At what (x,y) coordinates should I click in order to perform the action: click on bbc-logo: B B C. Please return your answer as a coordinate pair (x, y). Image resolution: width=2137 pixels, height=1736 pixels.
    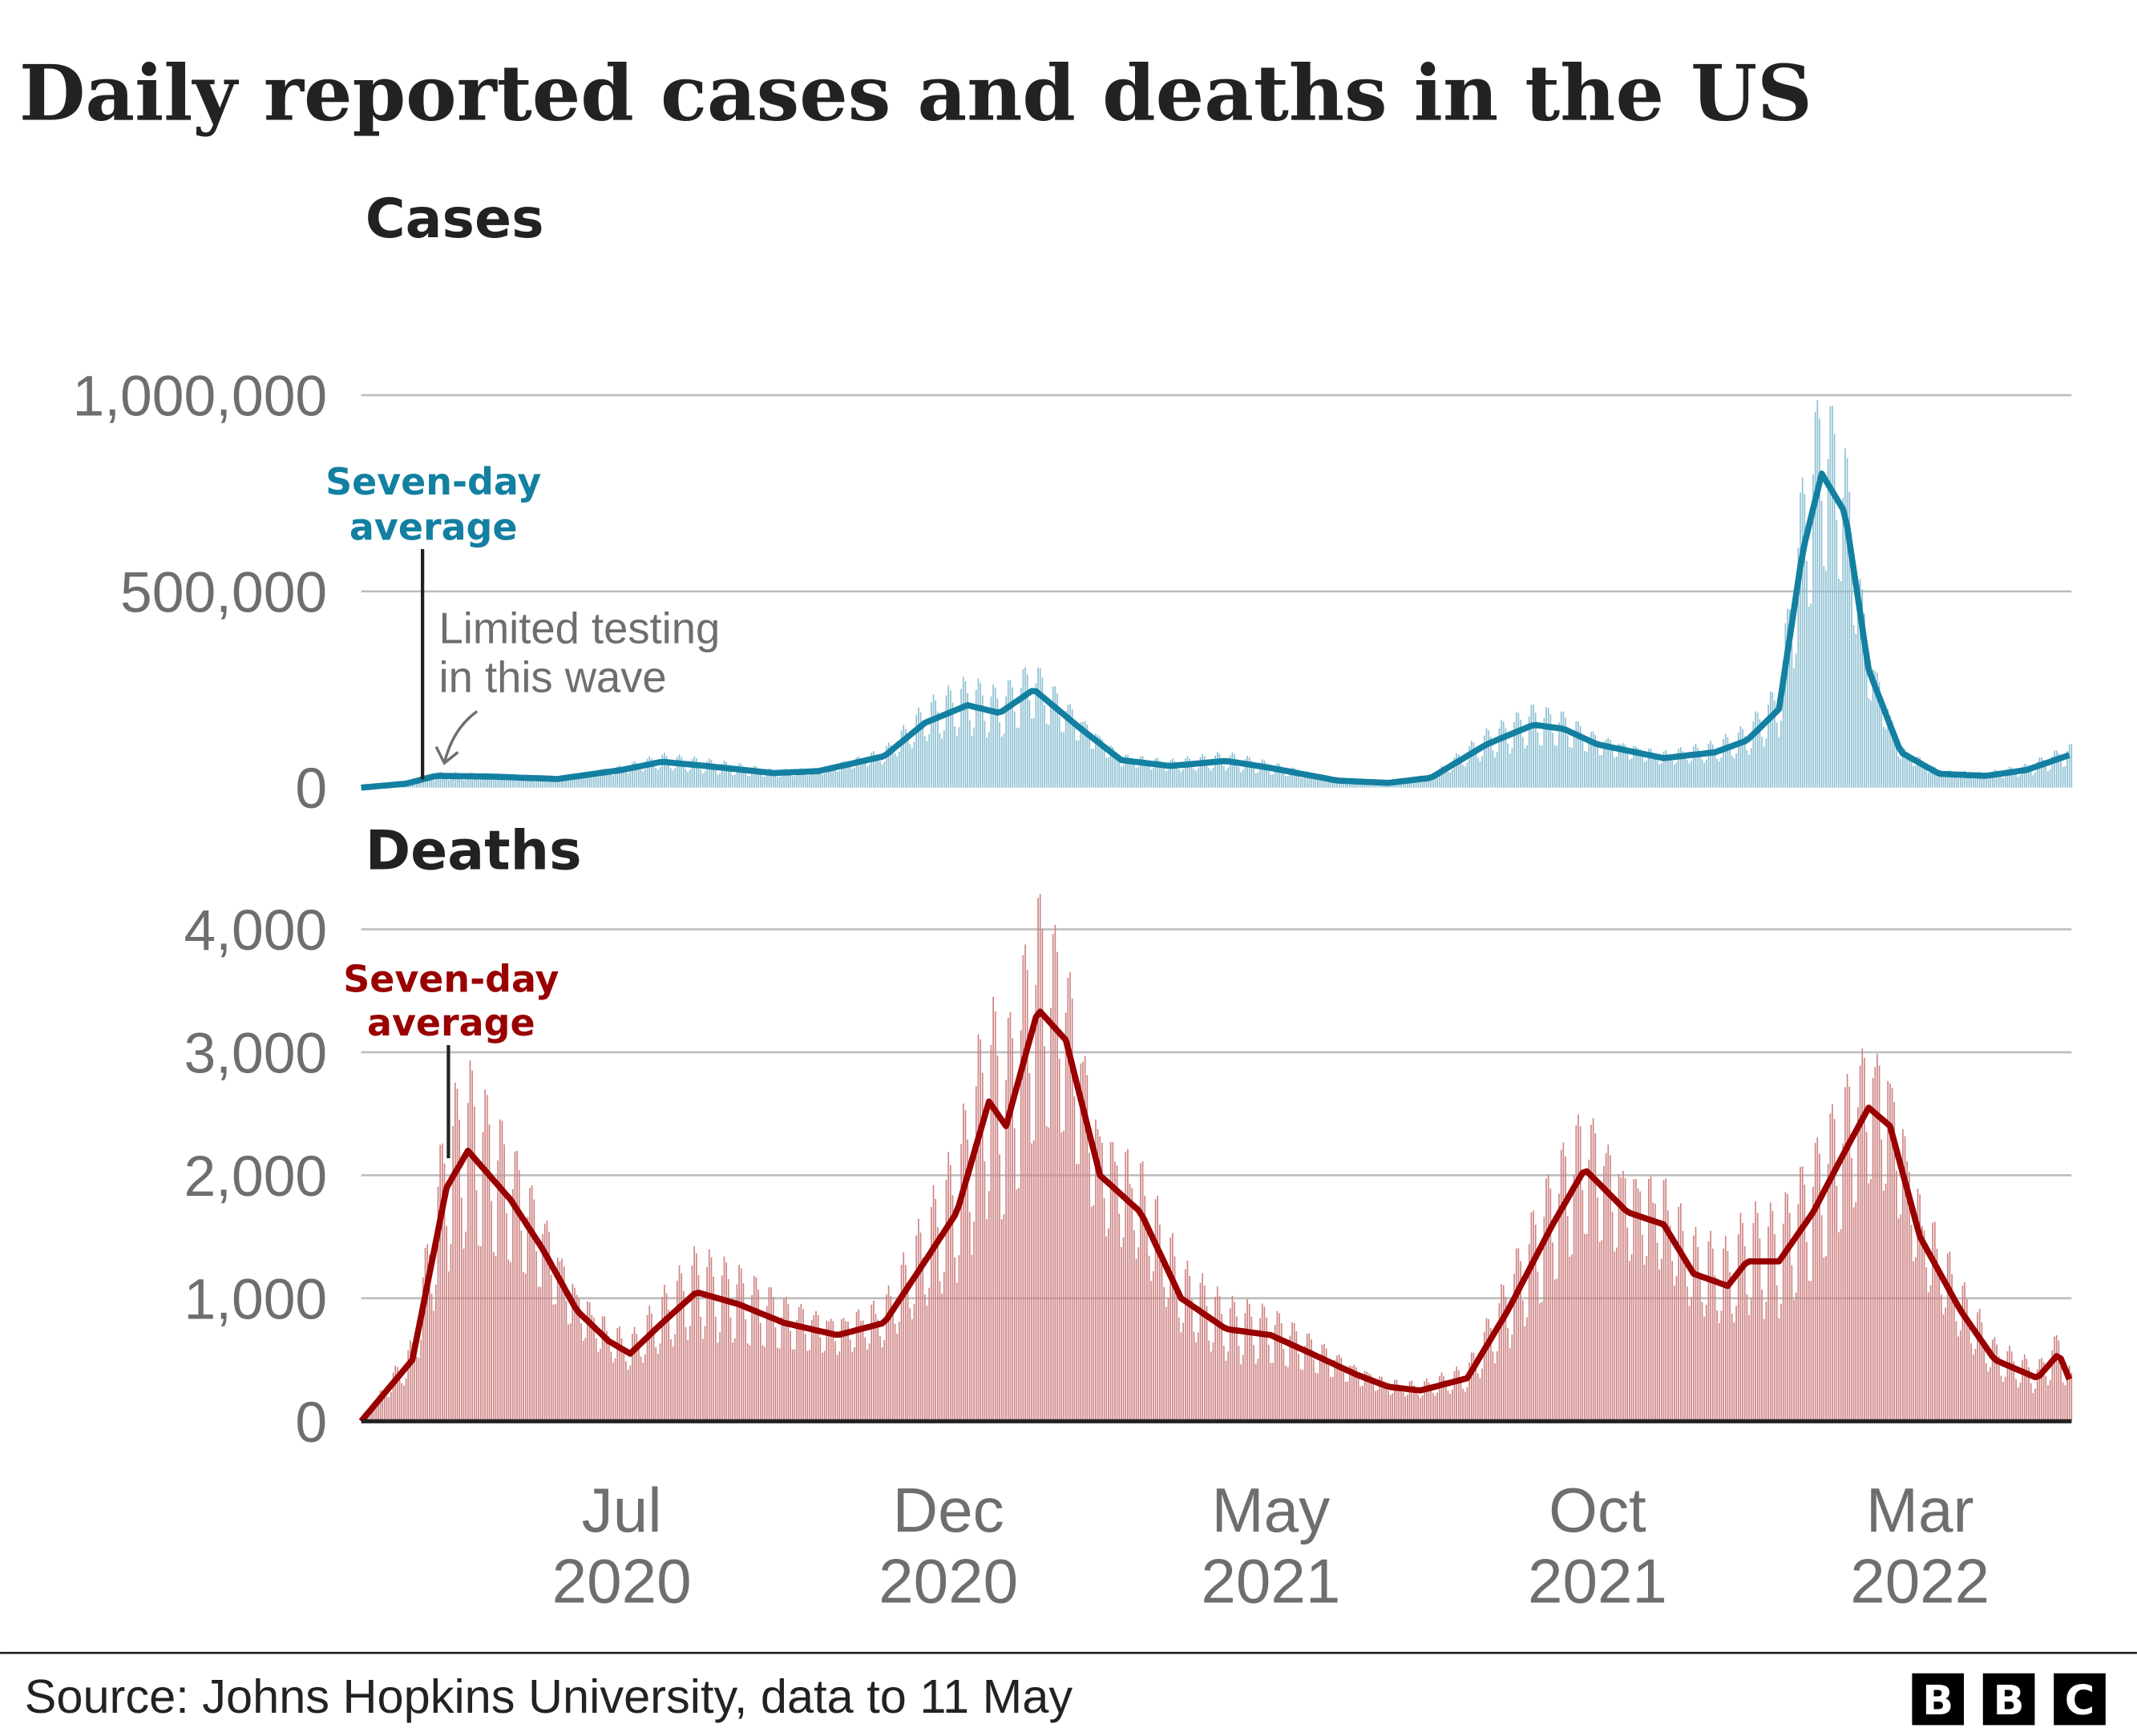
    Looking at the image, I should click on (2009, 1699).